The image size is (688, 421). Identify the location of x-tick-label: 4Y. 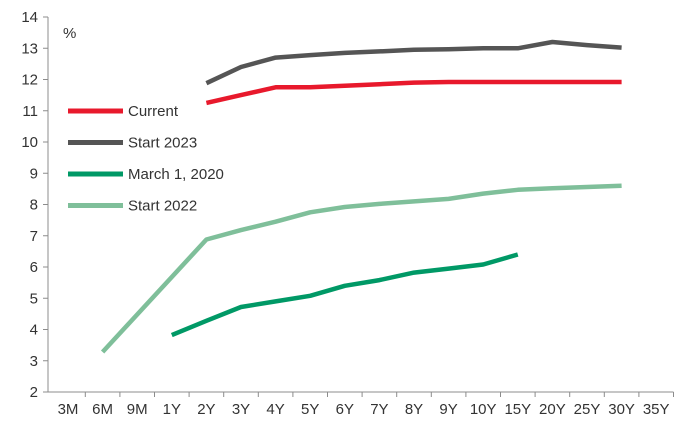
(275, 409).